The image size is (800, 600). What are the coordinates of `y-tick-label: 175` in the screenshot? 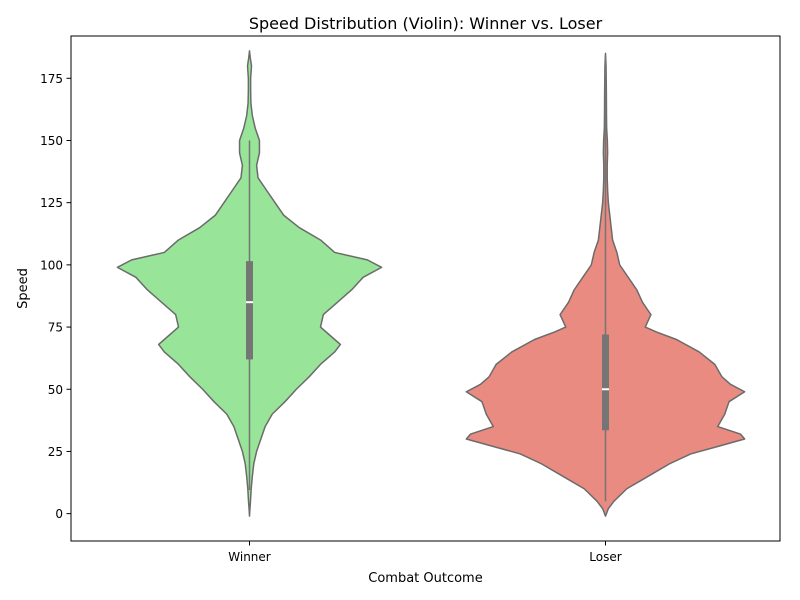 It's located at (51, 79).